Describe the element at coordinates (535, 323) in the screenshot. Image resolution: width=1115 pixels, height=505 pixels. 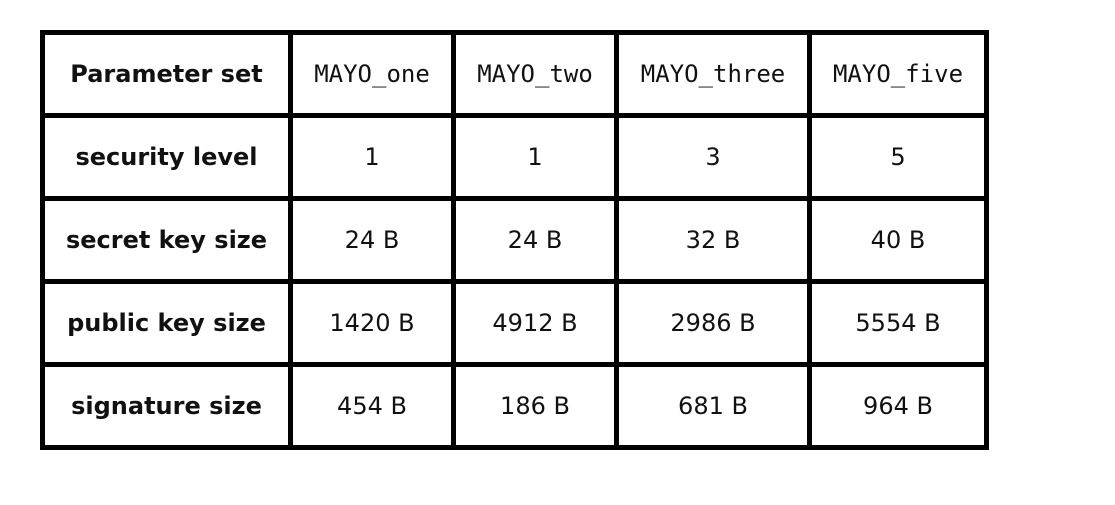
I see `table-cell: 4912 B` at that location.